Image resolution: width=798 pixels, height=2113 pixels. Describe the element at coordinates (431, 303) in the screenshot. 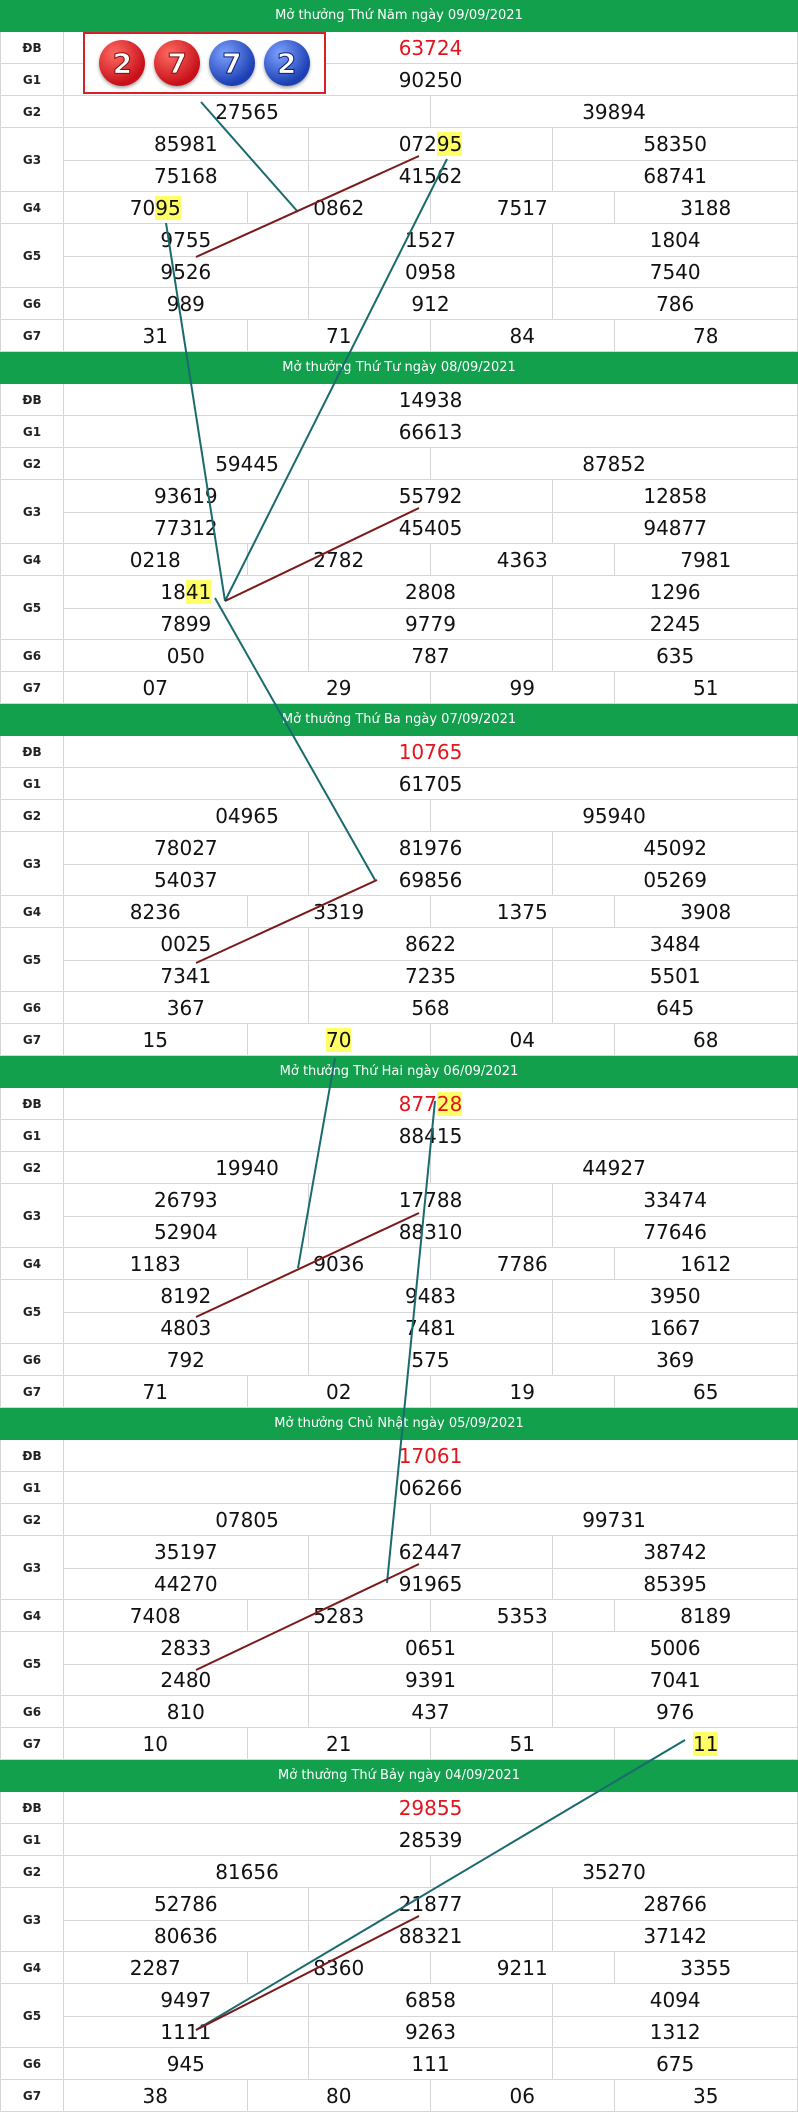

I see `prize-number: 912` at that location.